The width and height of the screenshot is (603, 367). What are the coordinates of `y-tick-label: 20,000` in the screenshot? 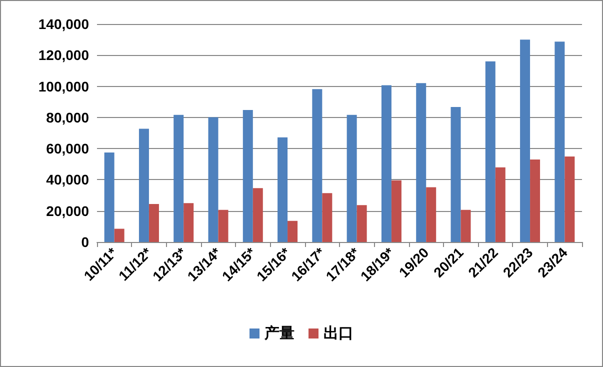 It's located at (68, 210).